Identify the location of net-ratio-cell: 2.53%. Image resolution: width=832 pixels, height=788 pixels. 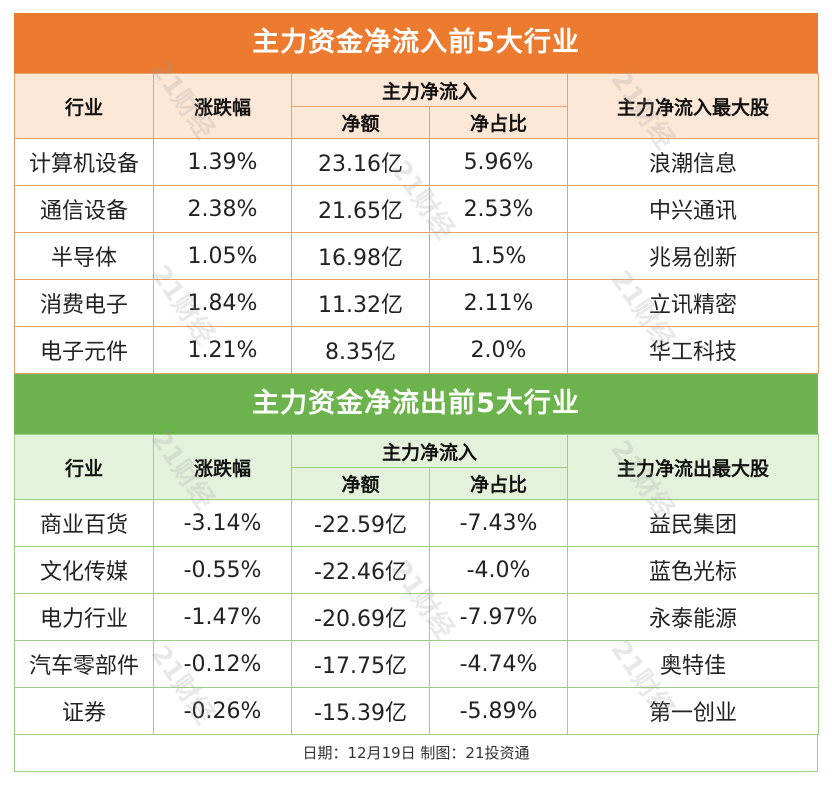
(498, 209).